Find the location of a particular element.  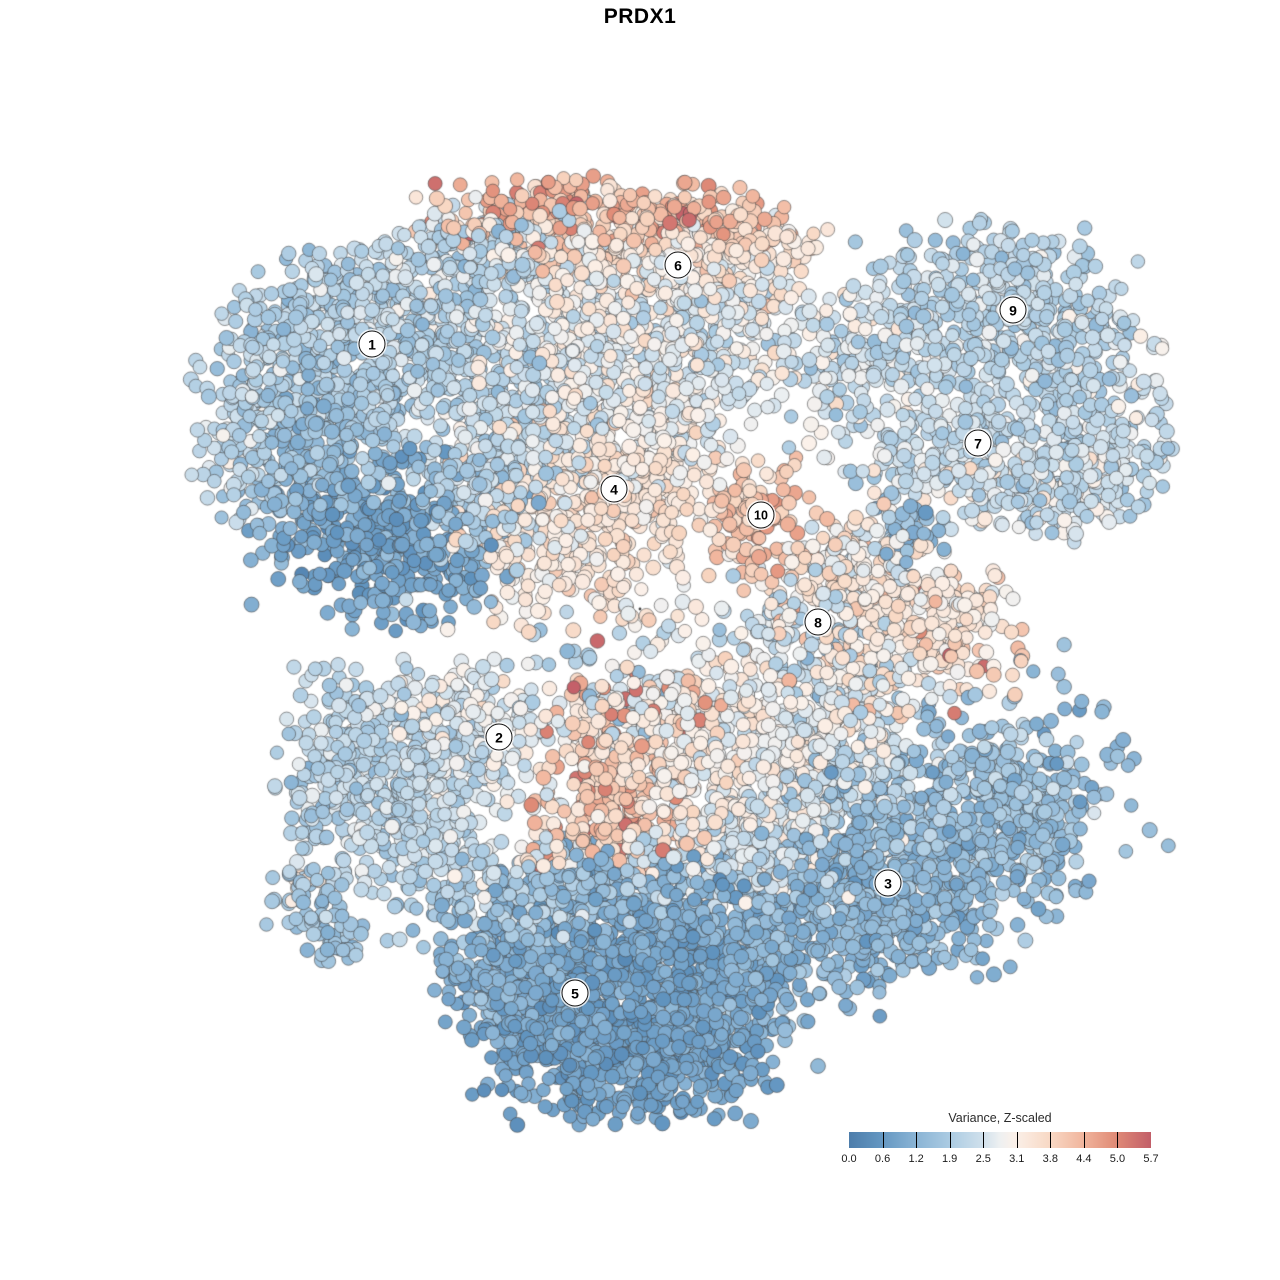

cluster-label-3: 3 is located at coordinates (888, 883).